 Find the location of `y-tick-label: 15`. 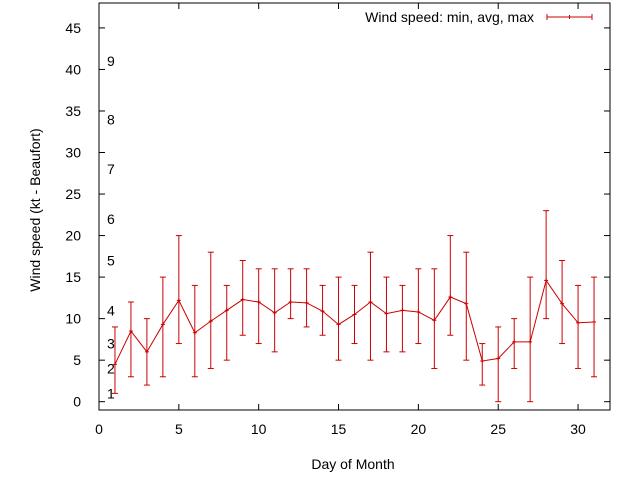

y-tick-label: 15 is located at coordinates (73, 277).